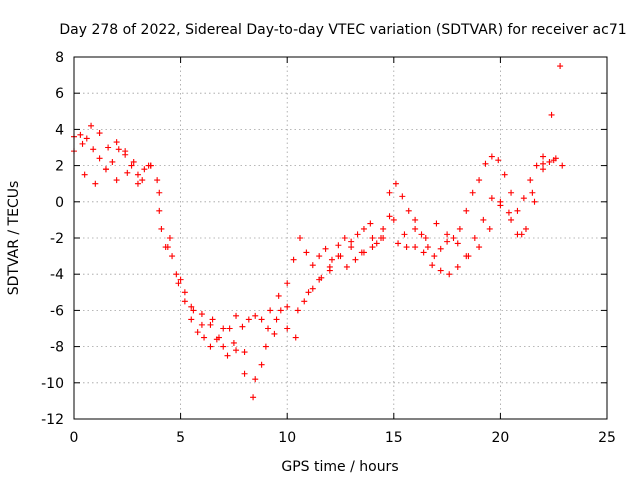 The image size is (640, 480). I want to click on x-tick-label: 0, so click(74, 438).